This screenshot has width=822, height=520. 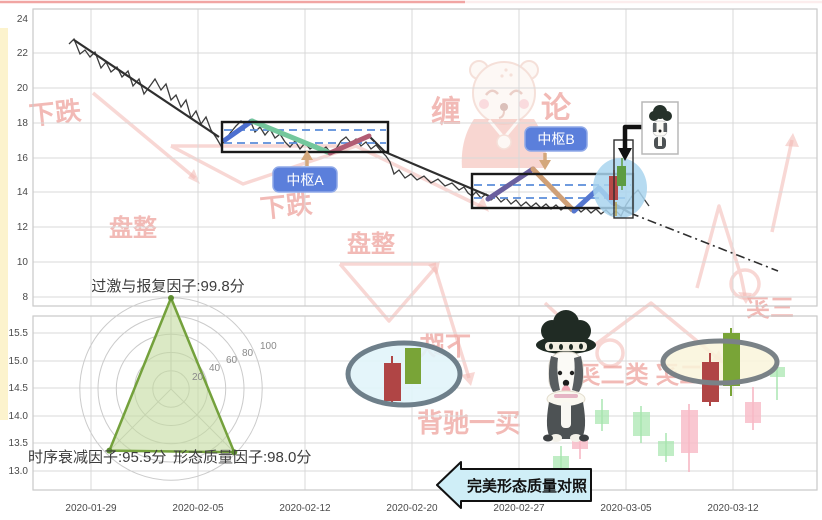 I want to click on mini-candle-green, so click(x=621, y=176).